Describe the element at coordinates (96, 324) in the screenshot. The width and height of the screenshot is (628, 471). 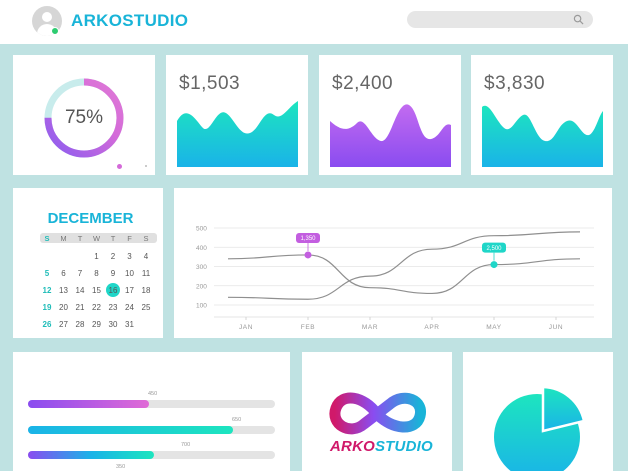
I see `calendar-day: 29` at that location.